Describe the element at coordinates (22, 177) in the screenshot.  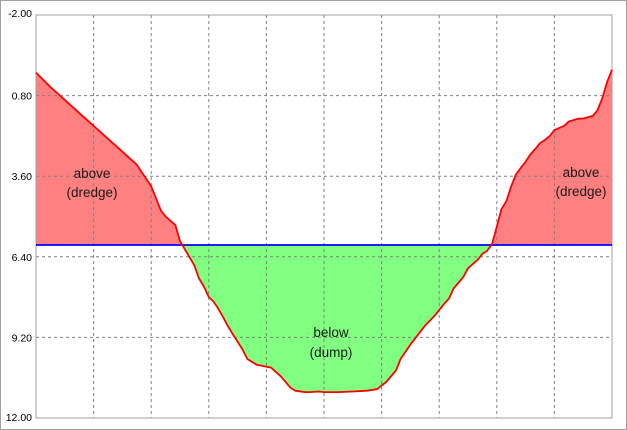
I see `y-tick-label: 3.60` at that location.